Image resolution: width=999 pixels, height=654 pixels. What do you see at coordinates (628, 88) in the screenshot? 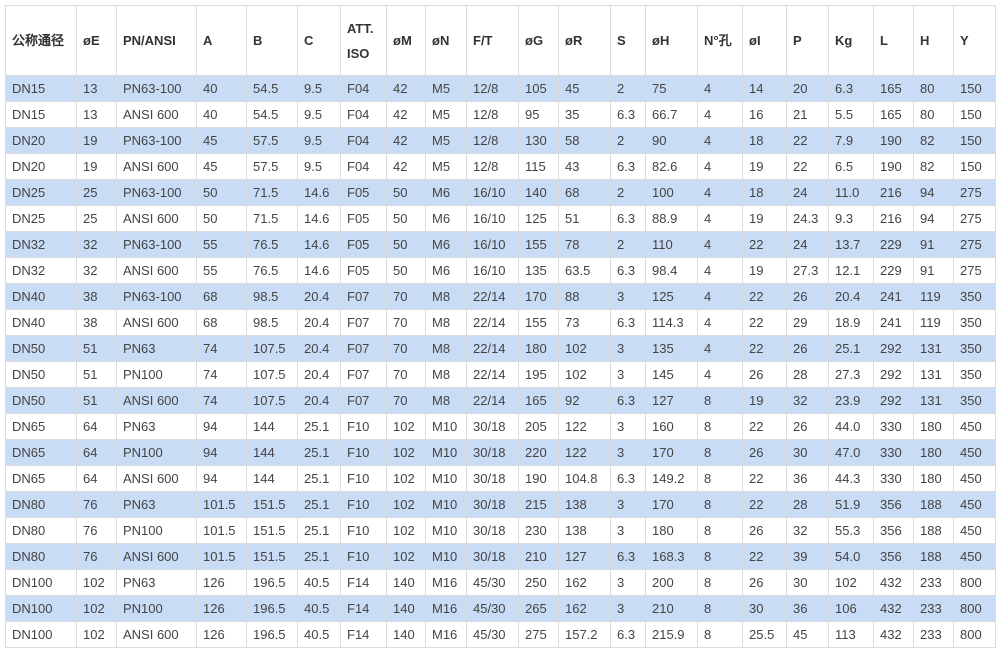
I see `table-cell: 2` at bounding box center [628, 88].